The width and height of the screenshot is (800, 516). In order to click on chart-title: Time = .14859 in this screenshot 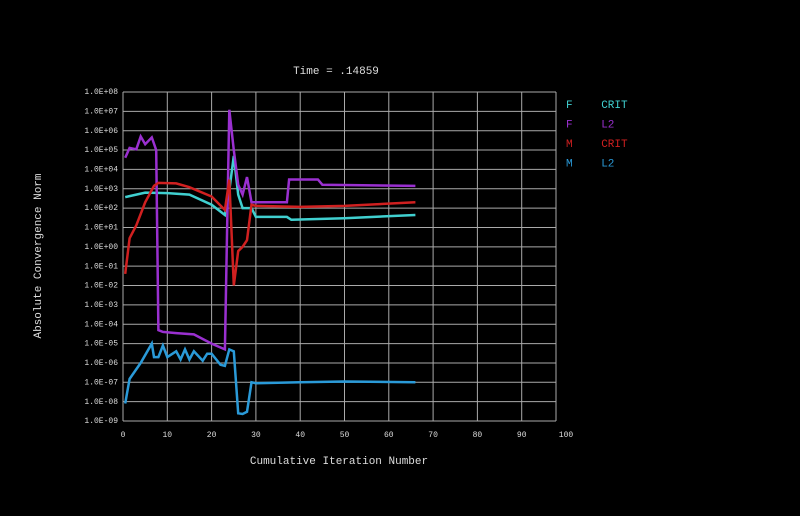, I will do `click(336, 72)`.